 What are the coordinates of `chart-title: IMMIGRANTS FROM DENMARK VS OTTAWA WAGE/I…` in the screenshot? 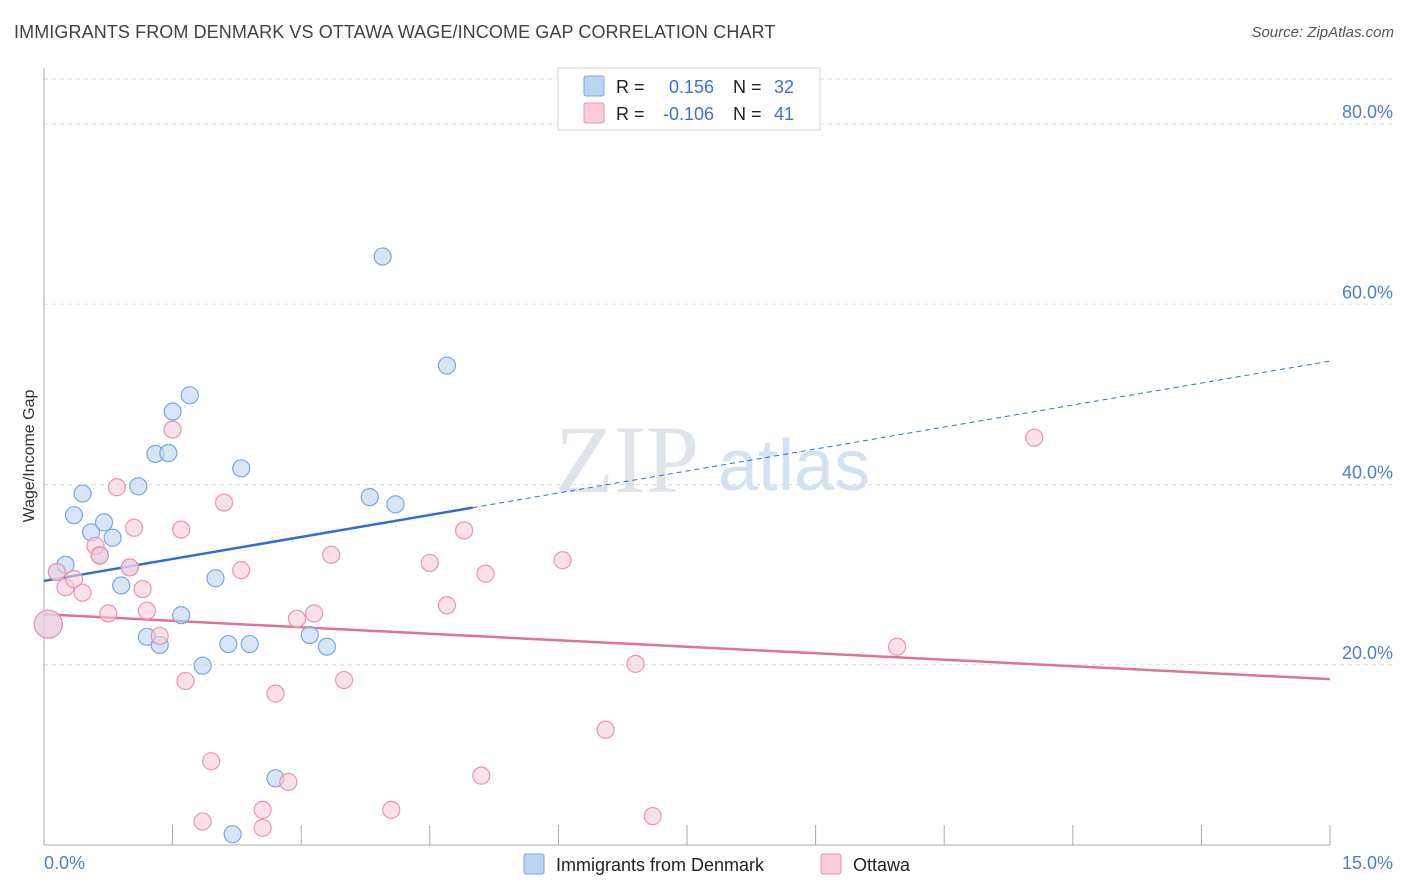 It's located at (395, 32).